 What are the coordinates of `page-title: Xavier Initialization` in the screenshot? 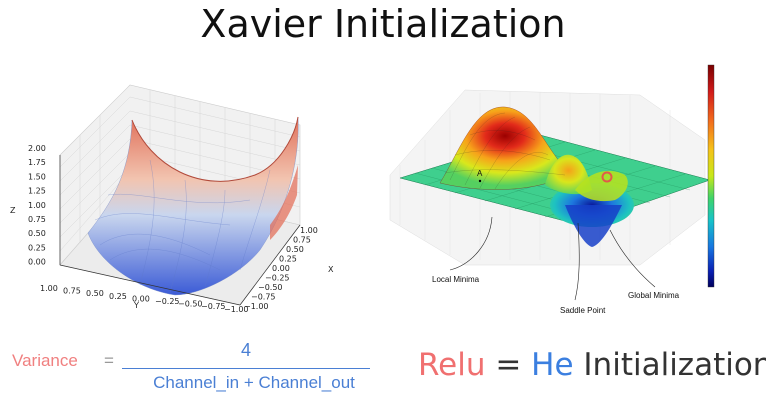 It's located at (383, 24).